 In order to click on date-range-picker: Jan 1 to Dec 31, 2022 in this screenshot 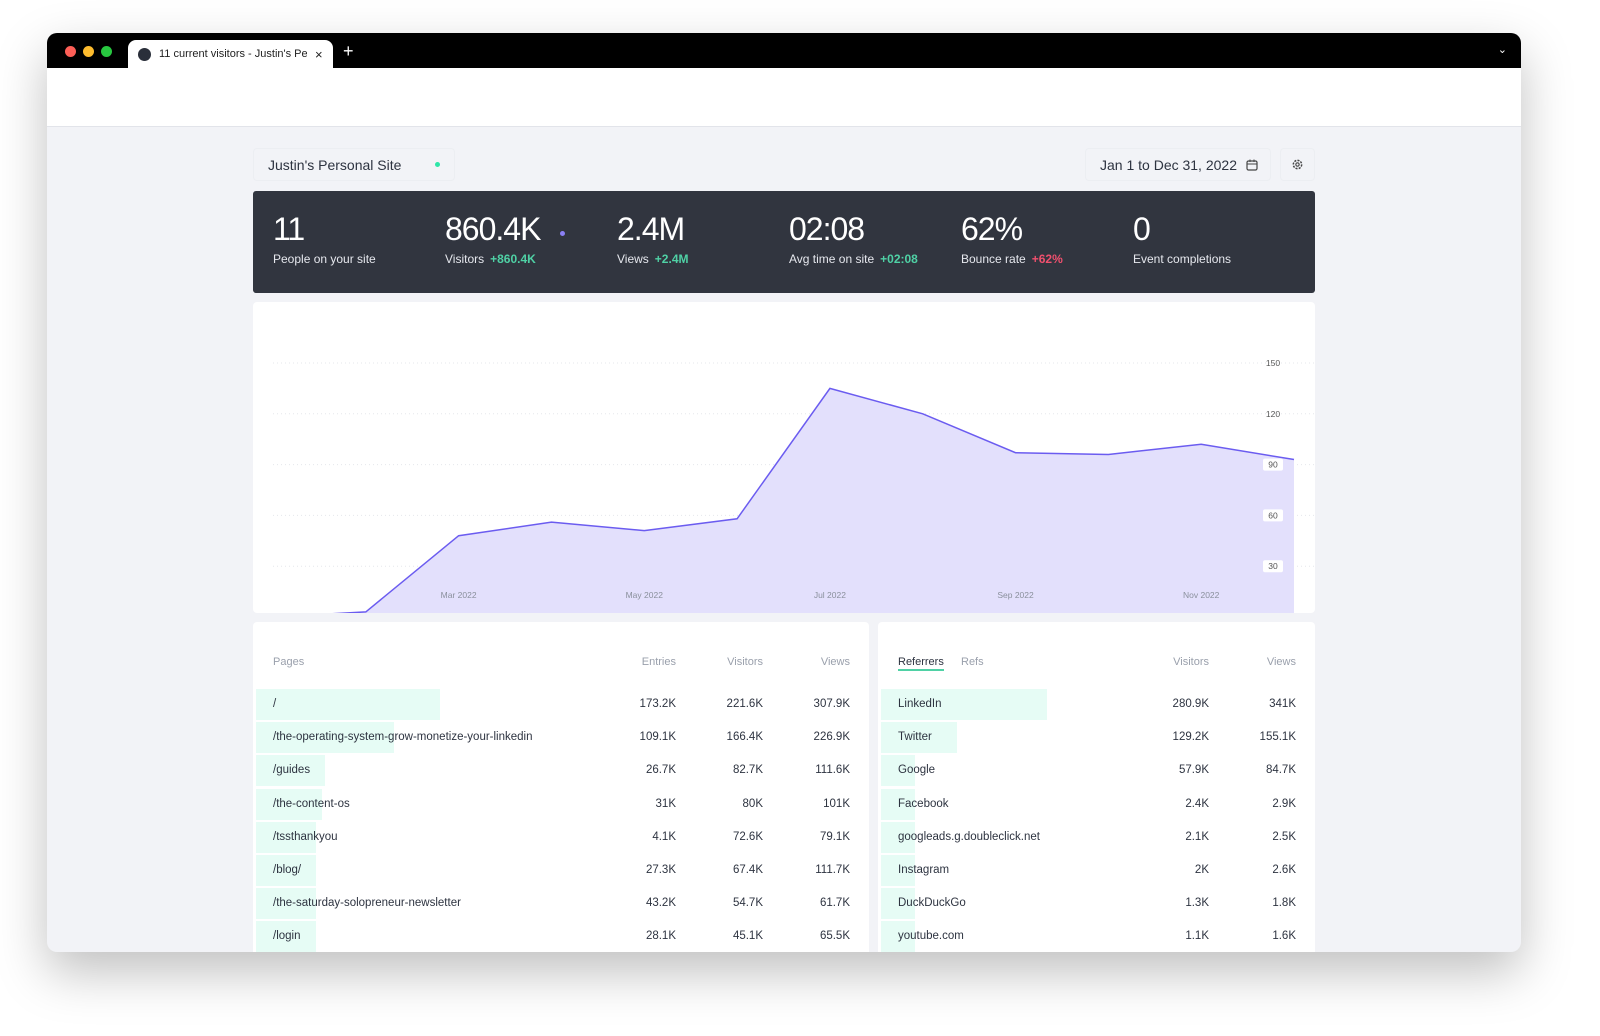, I will do `click(1178, 164)`.